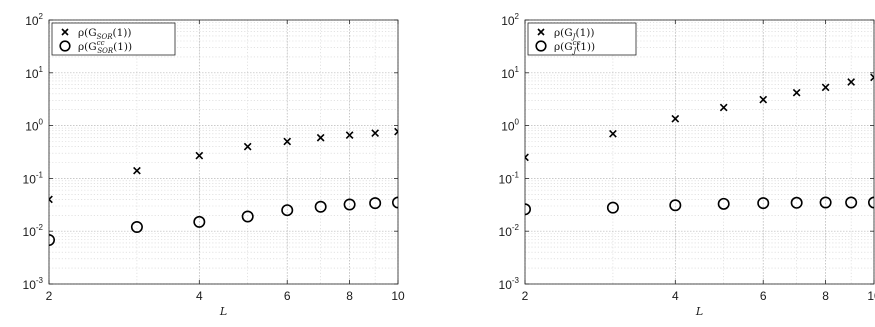 The width and height of the screenshot is (875, 327). I want to click on data-layer, so click(223, 187).